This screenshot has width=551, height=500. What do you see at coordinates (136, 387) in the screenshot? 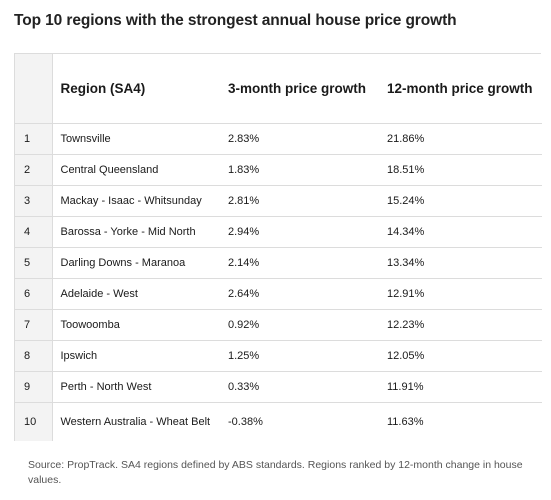
I see `row-region: Perth - North West` at bounding box center [136, 387].